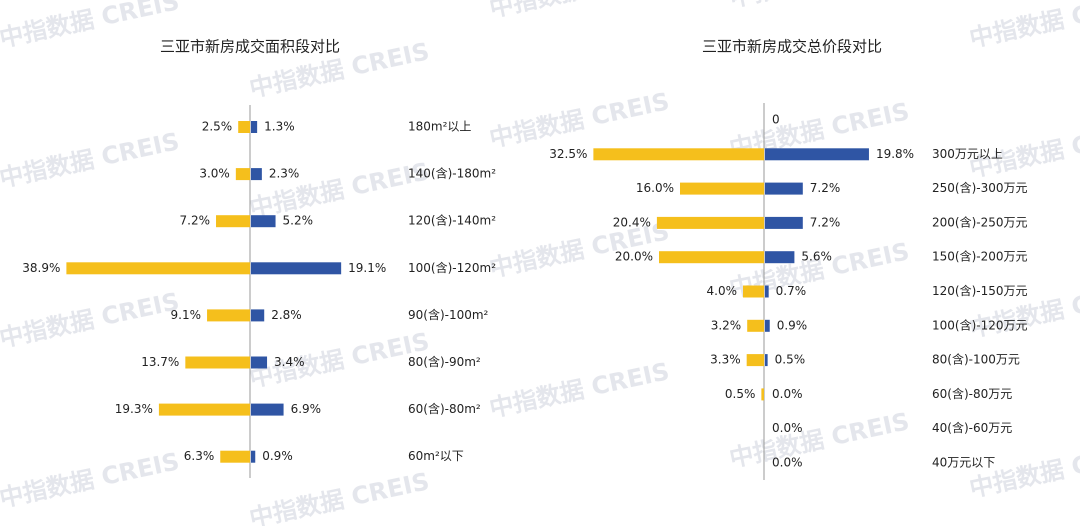  I want to click on value-label: 13.7%, so click(160, 362).